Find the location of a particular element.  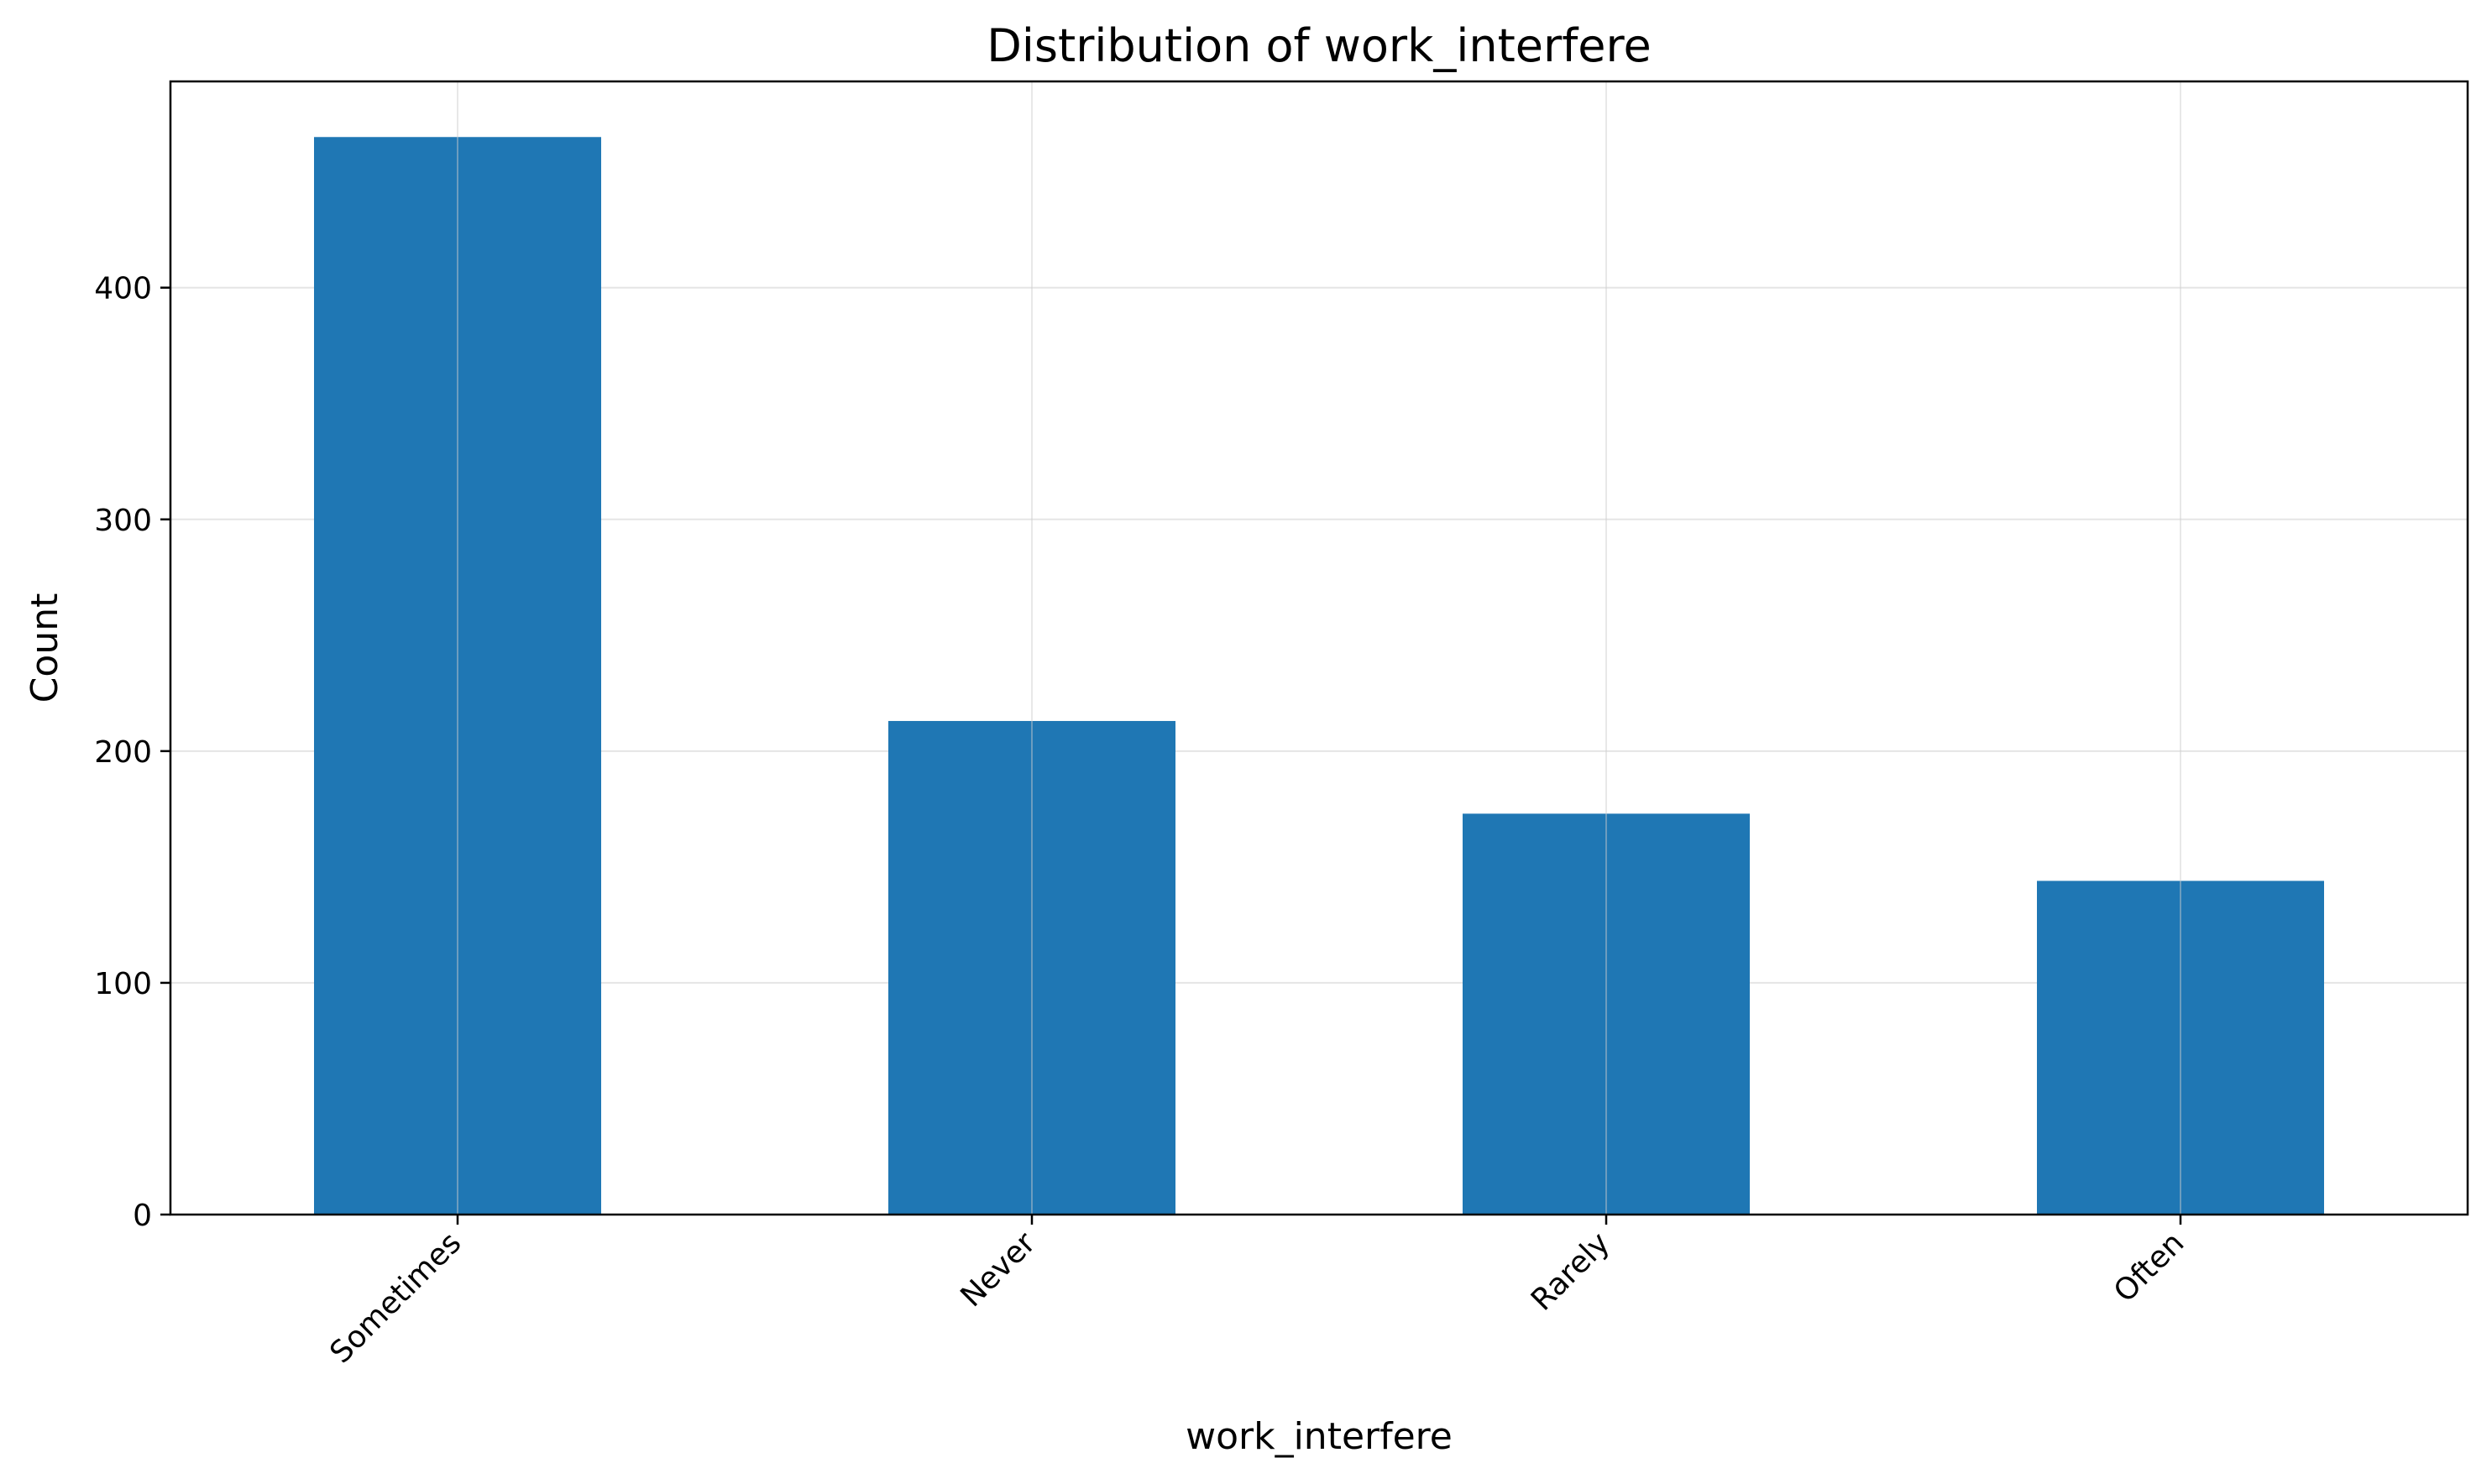

x-axis-label: work_interfere is located at coordinates (1319, 1436).